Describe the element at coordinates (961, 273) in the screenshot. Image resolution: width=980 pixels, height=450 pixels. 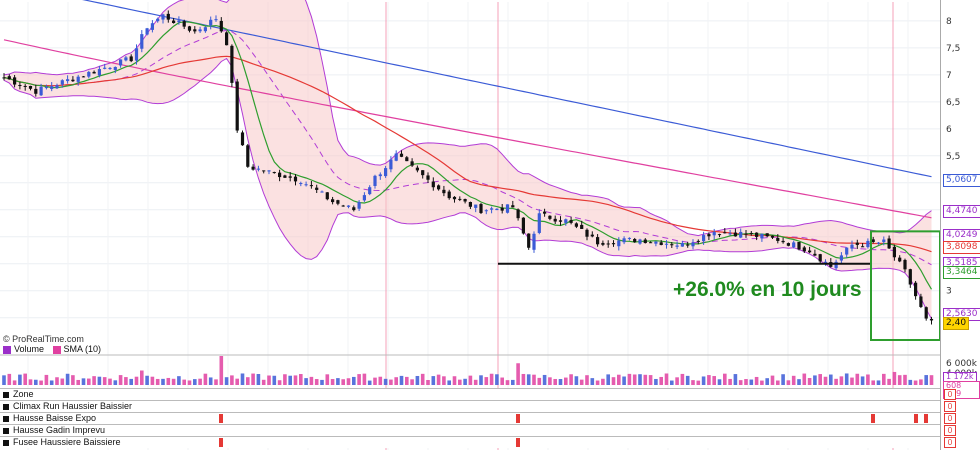
I see `price-tag: 3,3464` at that location.